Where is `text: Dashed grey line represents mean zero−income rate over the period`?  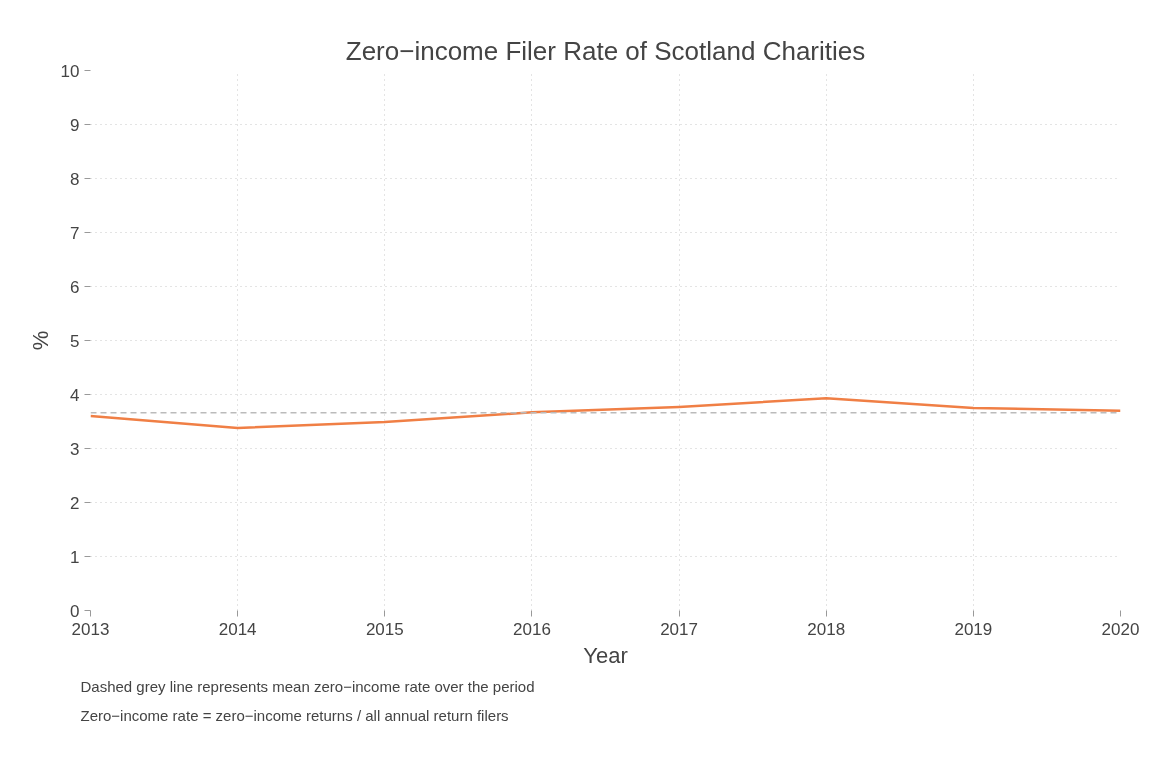 text: Dashed grey line represents mean zero−income rate over the period is located at coordinates (307, 686).